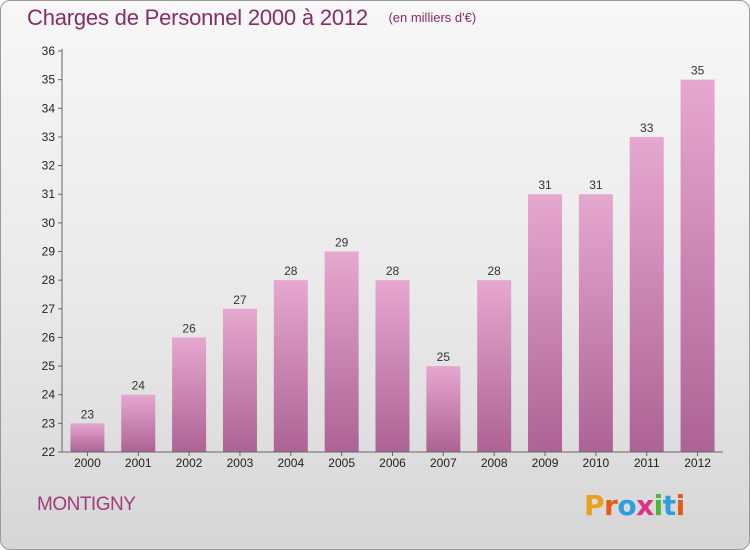 Image resolution: width=750 pixels, height=550 pixels. What do you see at coordinates (432, 17) in the screenshot?
I see `chart-subtitle: (en milliers d'€)` at bounding box center [432, 17].